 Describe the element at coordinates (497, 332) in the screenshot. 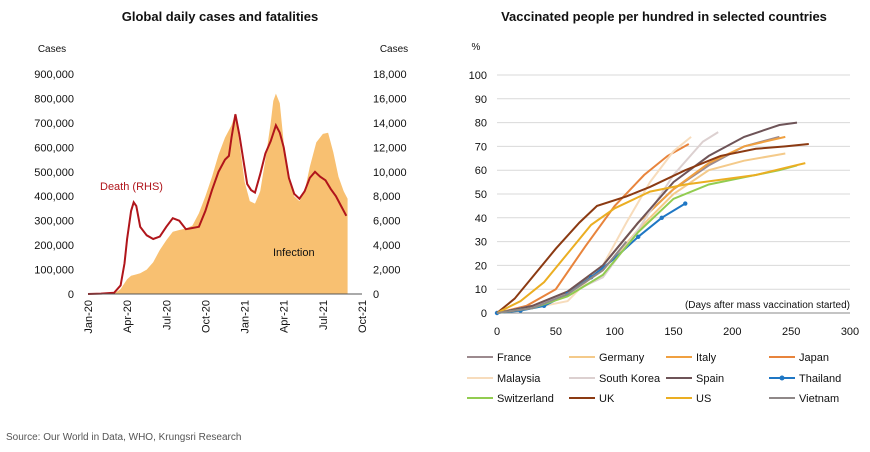

I see `x-tick-label: 0` at that location.